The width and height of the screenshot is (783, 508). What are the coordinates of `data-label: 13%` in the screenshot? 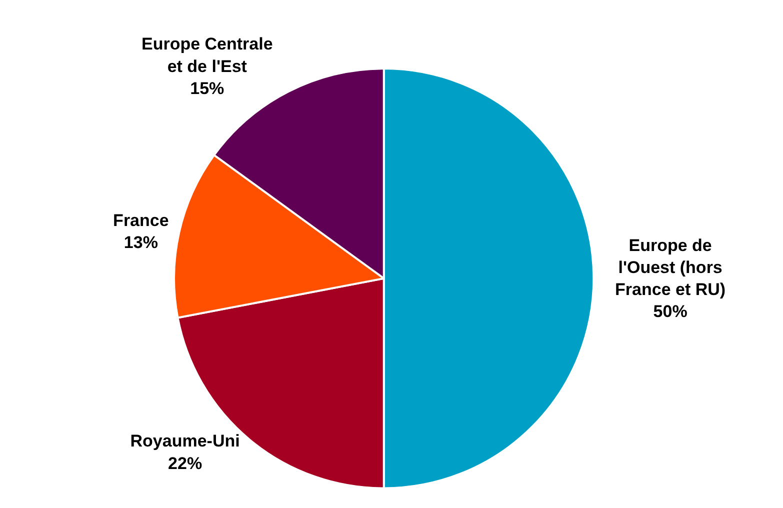 It's located at (141, 242).